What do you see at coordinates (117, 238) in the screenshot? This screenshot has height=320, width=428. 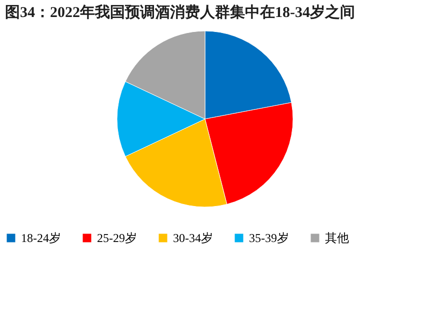 I see `legend-label: 25-29岁` at bounding box center [117, 238].